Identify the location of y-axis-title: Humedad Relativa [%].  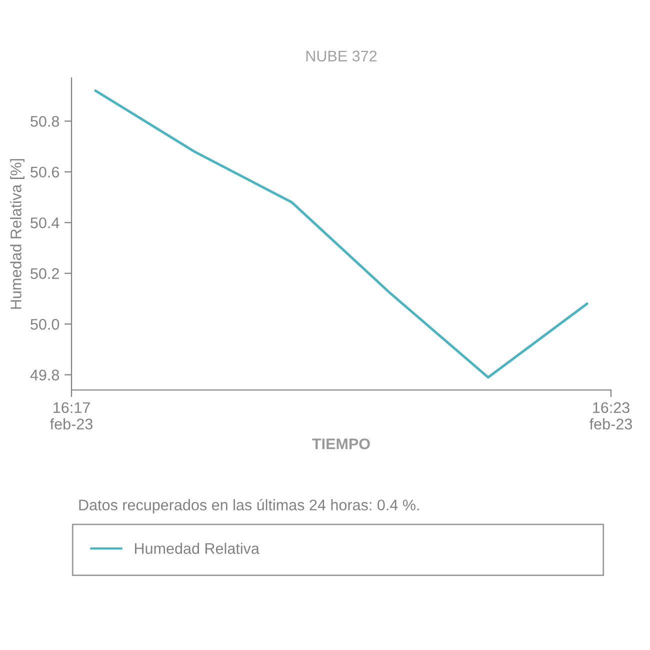
(17, 234).